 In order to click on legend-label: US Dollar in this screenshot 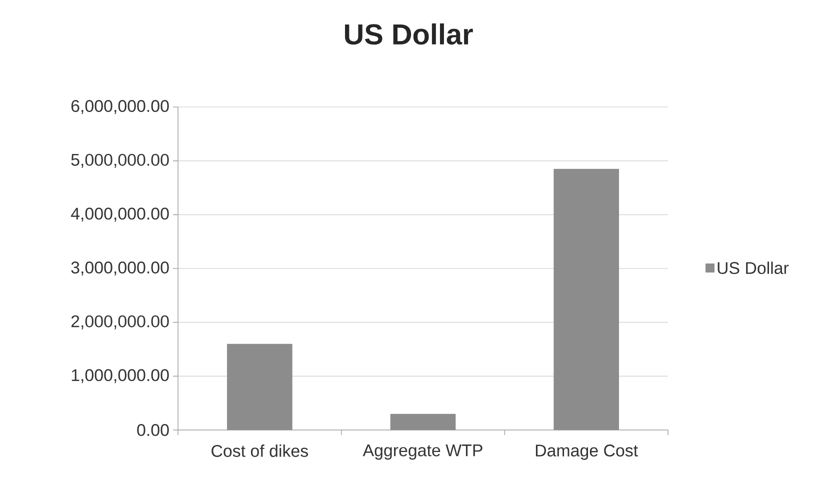, I will do `click(753, 268)`.